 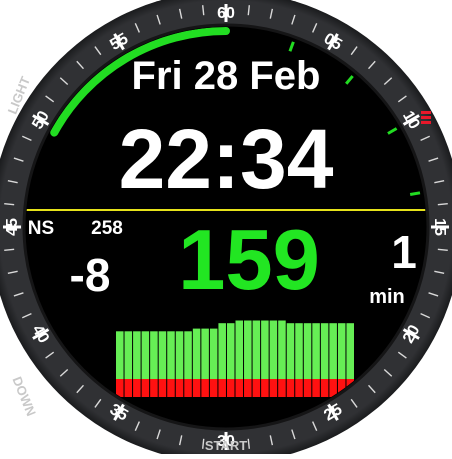 I want to click on start-button-label: START, so click(x=226, y=445).